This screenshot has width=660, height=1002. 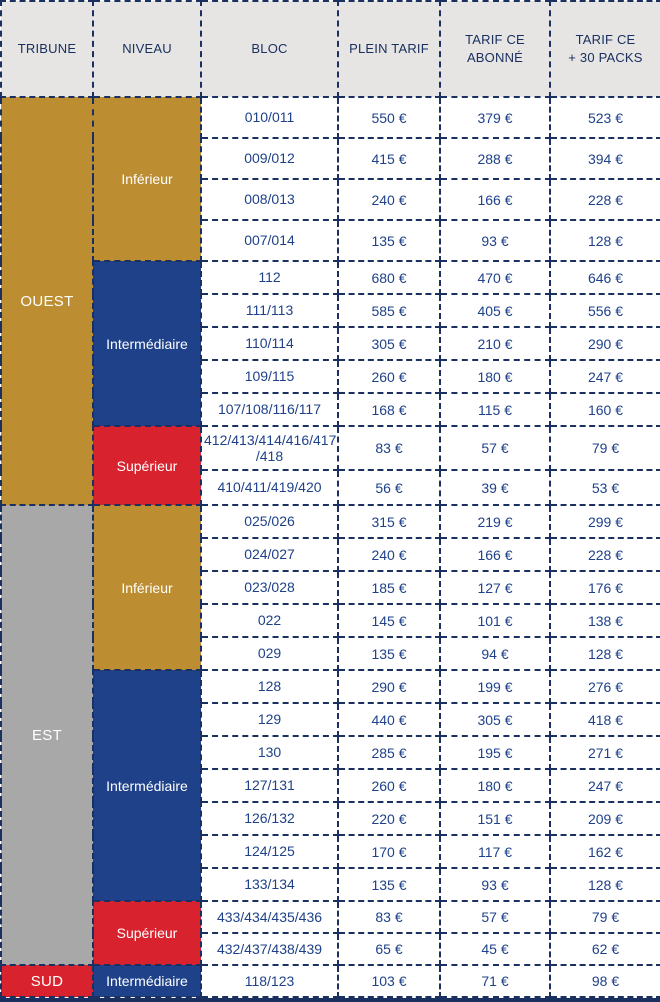 I want to click on table-row: 126/132 220 € 151 € 209 €, so click(x=330, y=818).